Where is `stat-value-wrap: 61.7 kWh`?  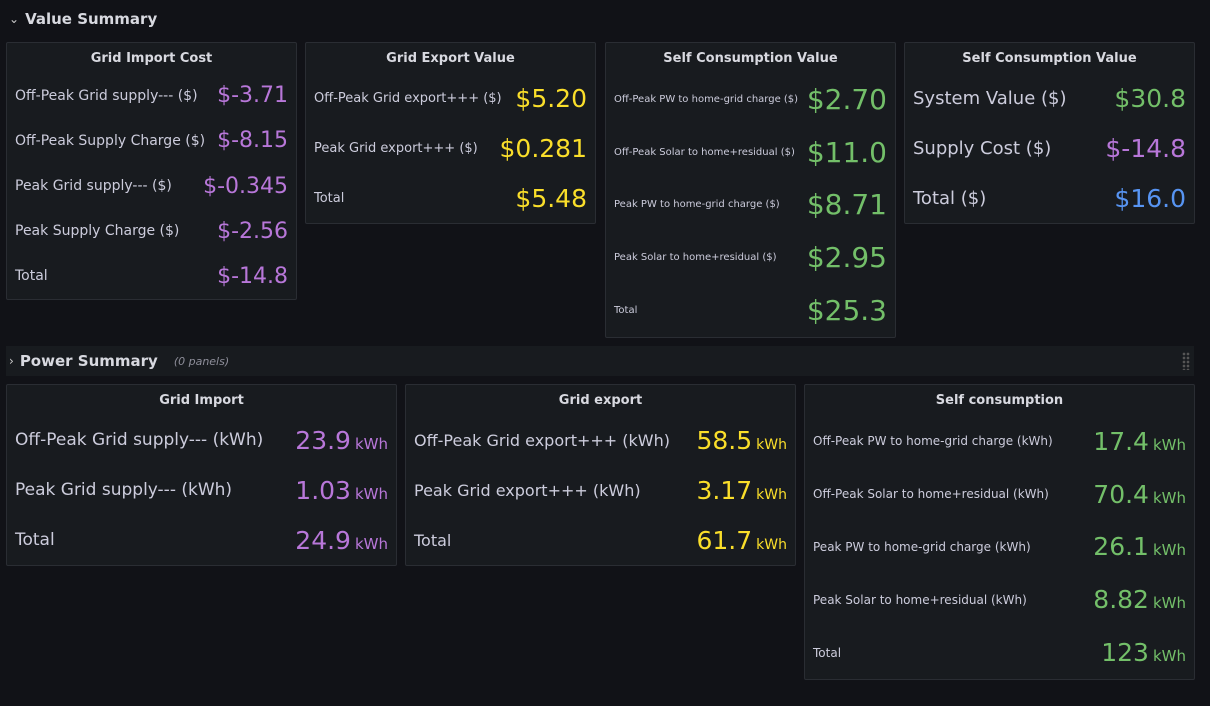
stat-value-wrap: 61.7 kWh is located at coordinates (742, 540).